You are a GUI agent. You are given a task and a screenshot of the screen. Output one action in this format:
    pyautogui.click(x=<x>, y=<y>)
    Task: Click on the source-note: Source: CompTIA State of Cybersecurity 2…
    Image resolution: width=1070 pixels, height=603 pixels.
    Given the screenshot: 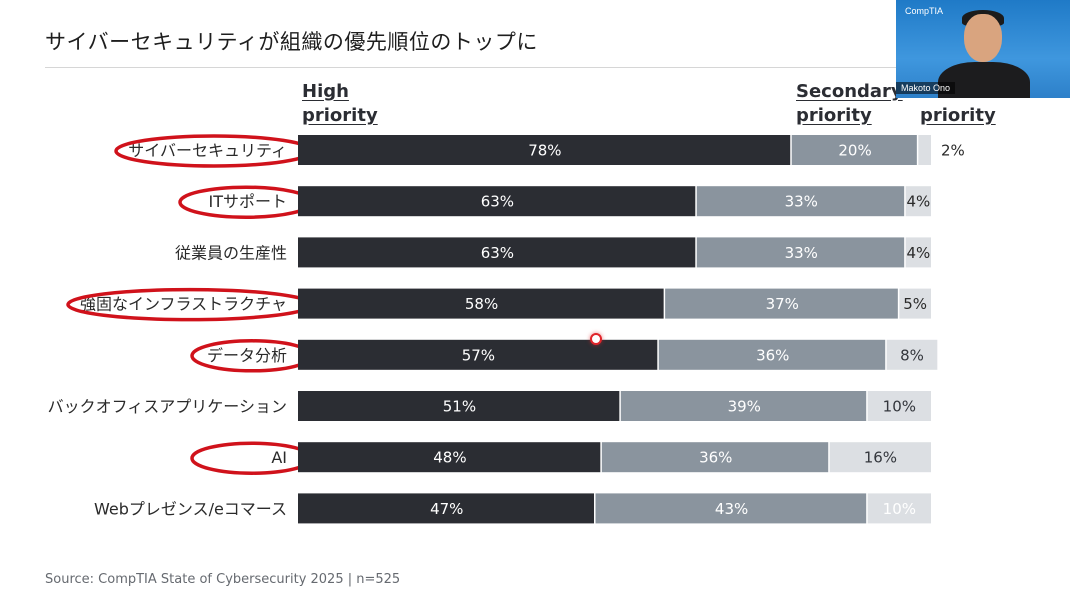 What is the action you would take?
    pyautogui.click(x=223, y=579)
    